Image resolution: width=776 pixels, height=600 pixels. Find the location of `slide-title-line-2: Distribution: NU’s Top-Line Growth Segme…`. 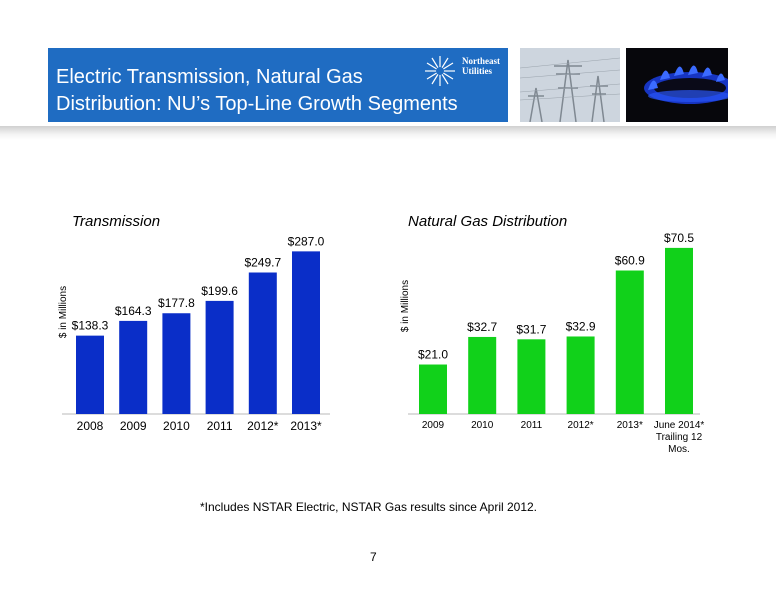

slide-title-line-2: Distribution: NU’s Top-Line Growth Segme… is located at coordinates (257, 104).